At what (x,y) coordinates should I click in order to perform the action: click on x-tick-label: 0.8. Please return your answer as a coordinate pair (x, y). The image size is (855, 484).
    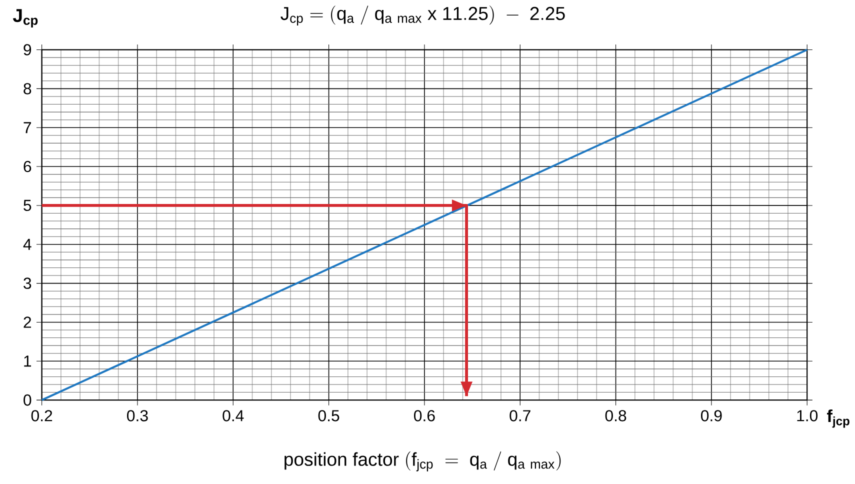
    Looking at the image, I should click on (615, 416).